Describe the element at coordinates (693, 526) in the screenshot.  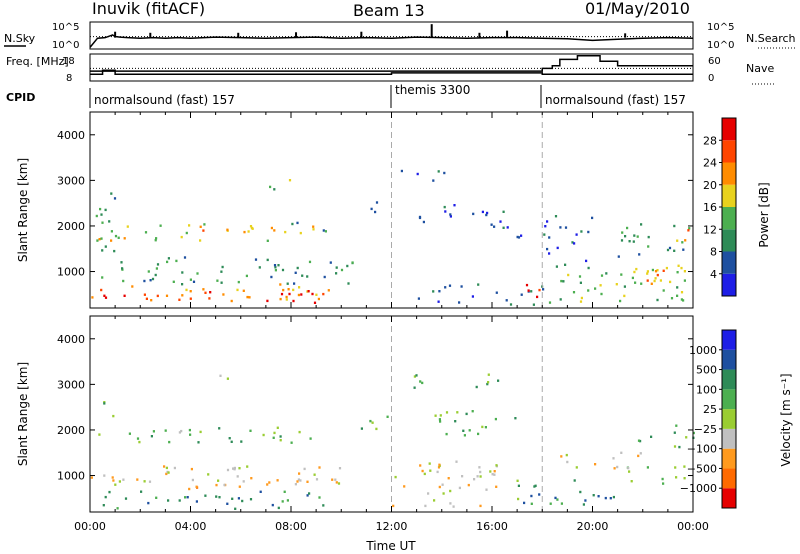
I see `time-tick-label-6: 00:00` at that location.